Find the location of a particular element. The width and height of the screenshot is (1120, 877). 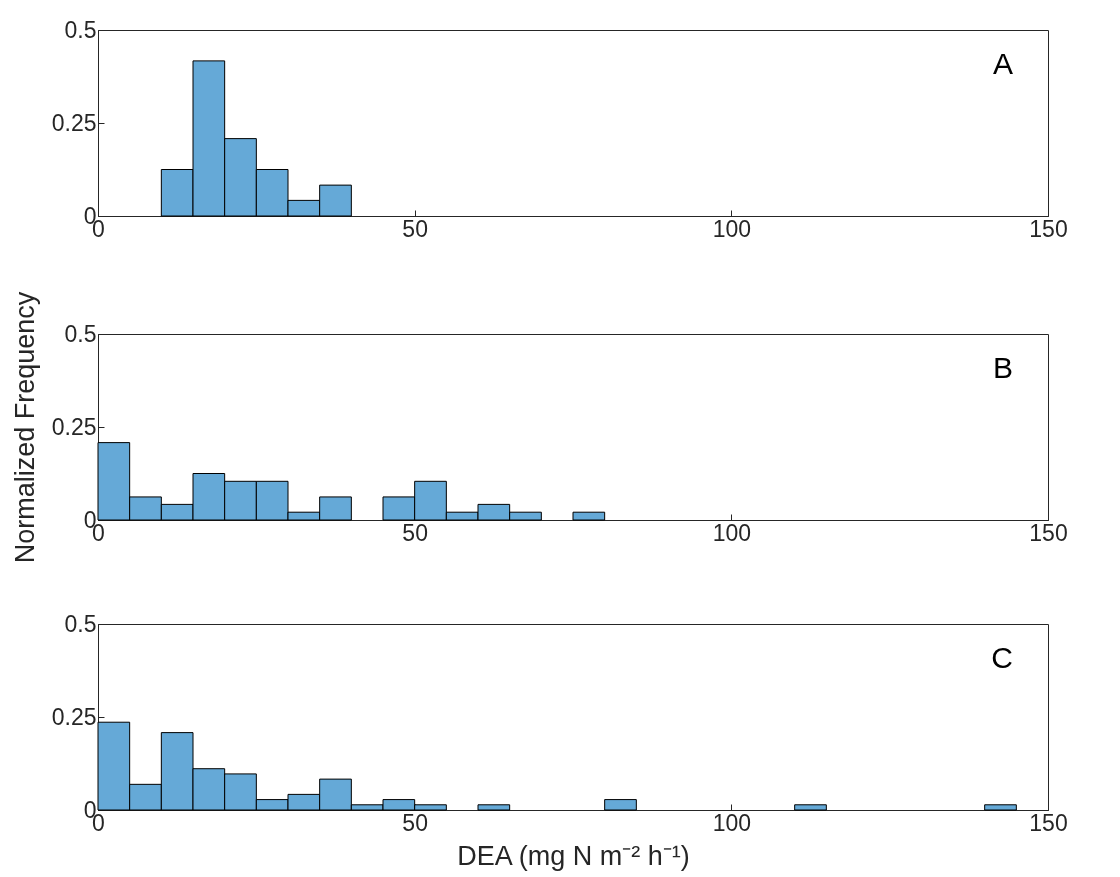

x-axis-title: DEA (mg N m⁻² h⁻¹) is located at coordinates (573, 855).